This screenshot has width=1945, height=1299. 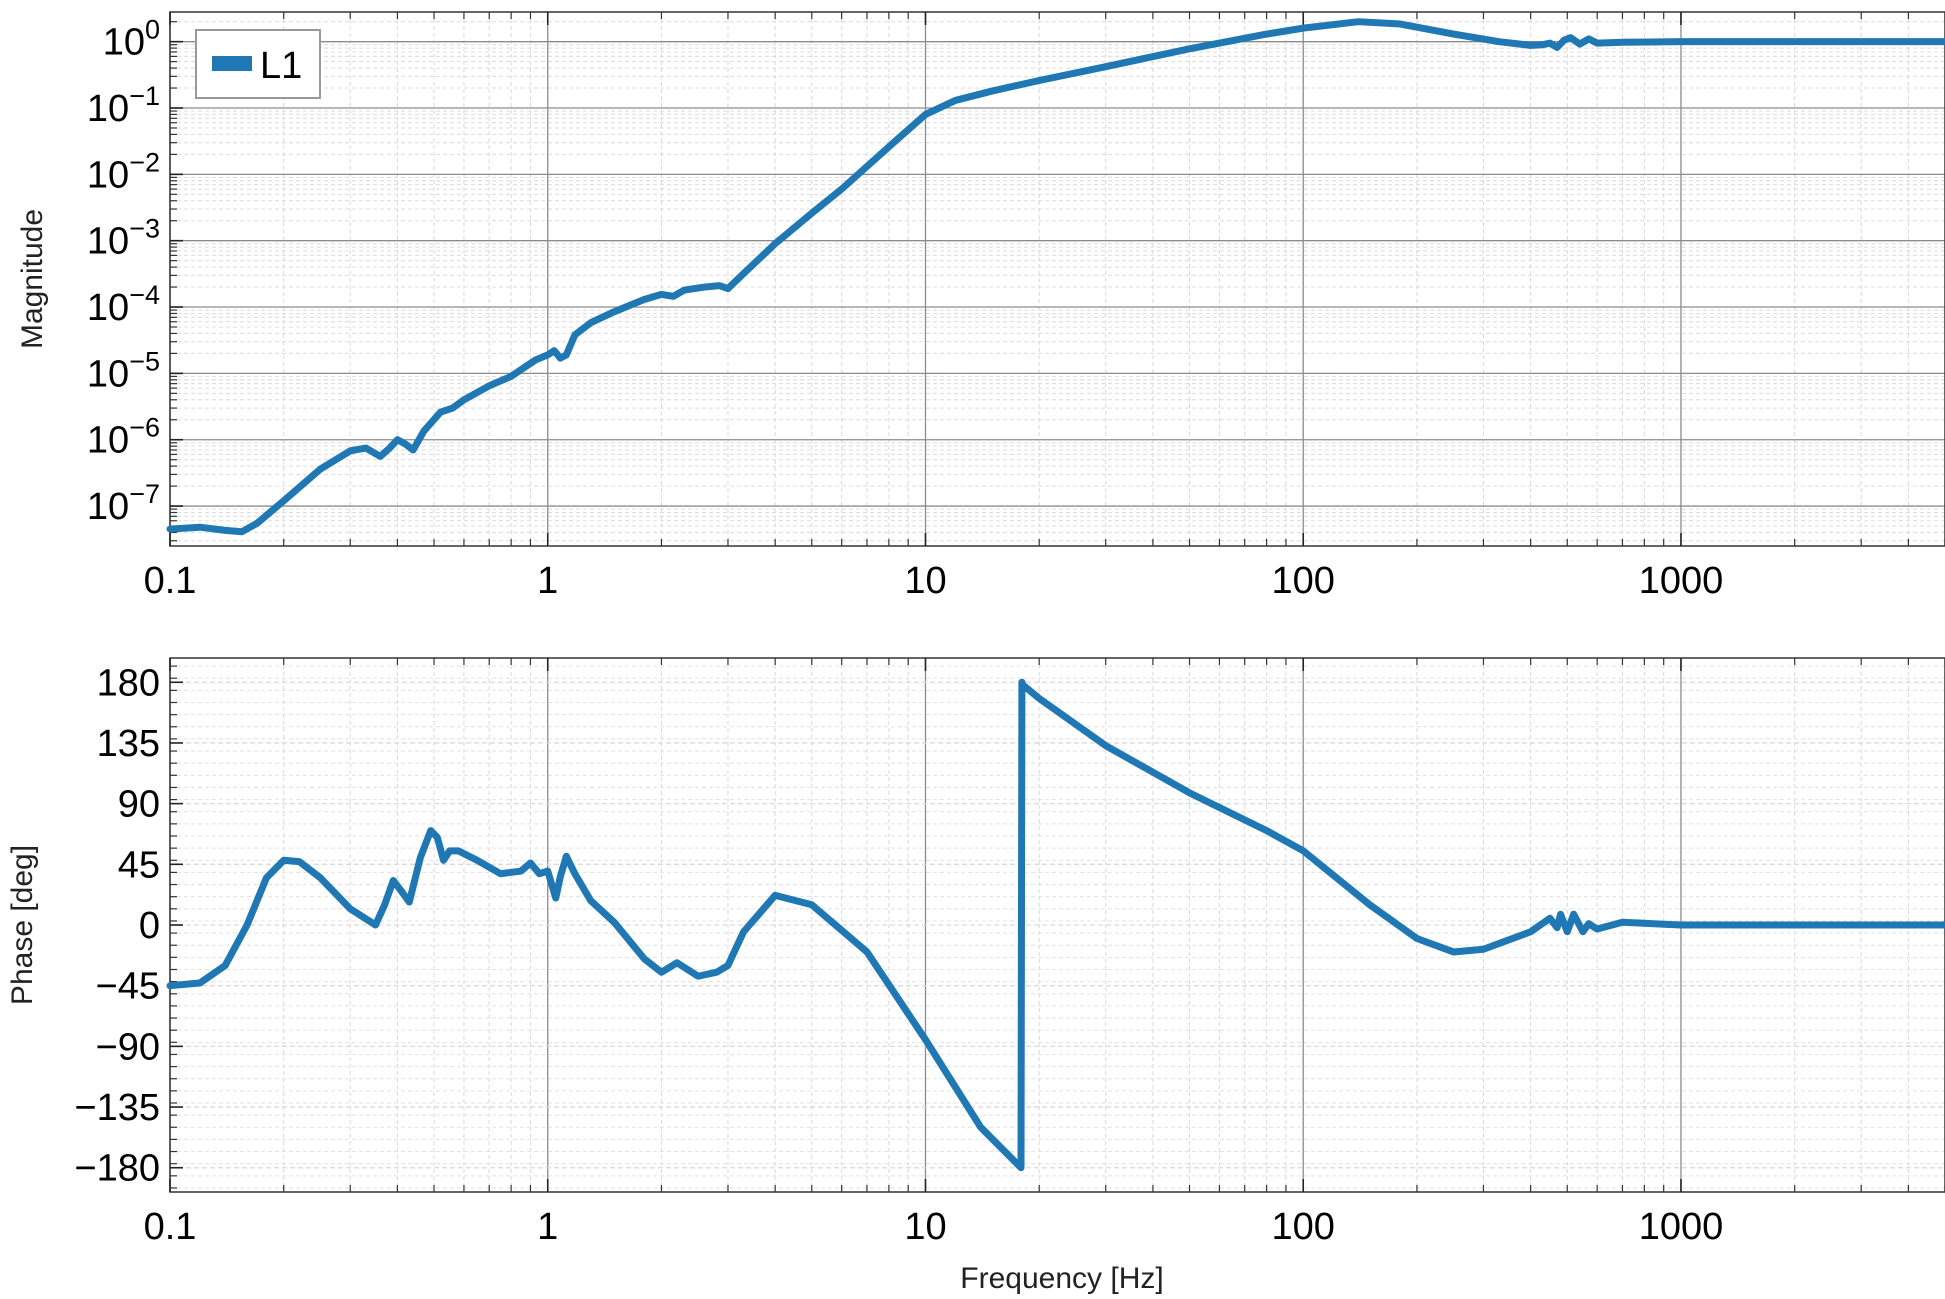 I want to click on phase-x-tick-labels: 0.1 1 10 100 1000, so click(x=934, y=1227).